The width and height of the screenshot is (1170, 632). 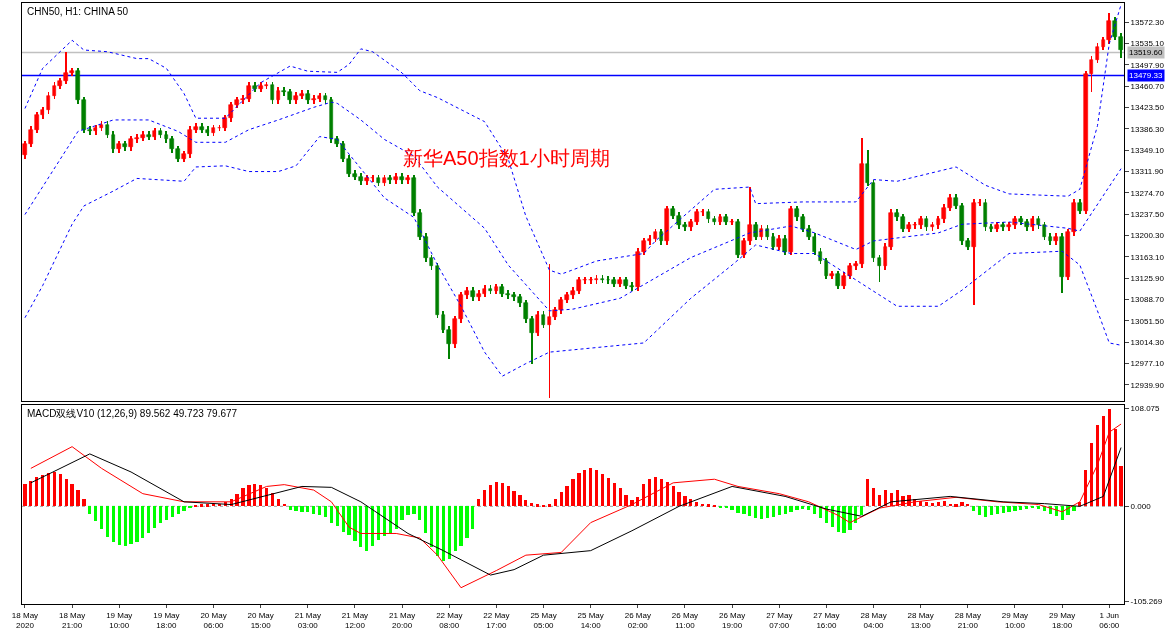 What do you see at coordinates (1147, 23) in the screenshot?
I see `y-tick-label: 13572.30` at bounding box center [1147, 23].